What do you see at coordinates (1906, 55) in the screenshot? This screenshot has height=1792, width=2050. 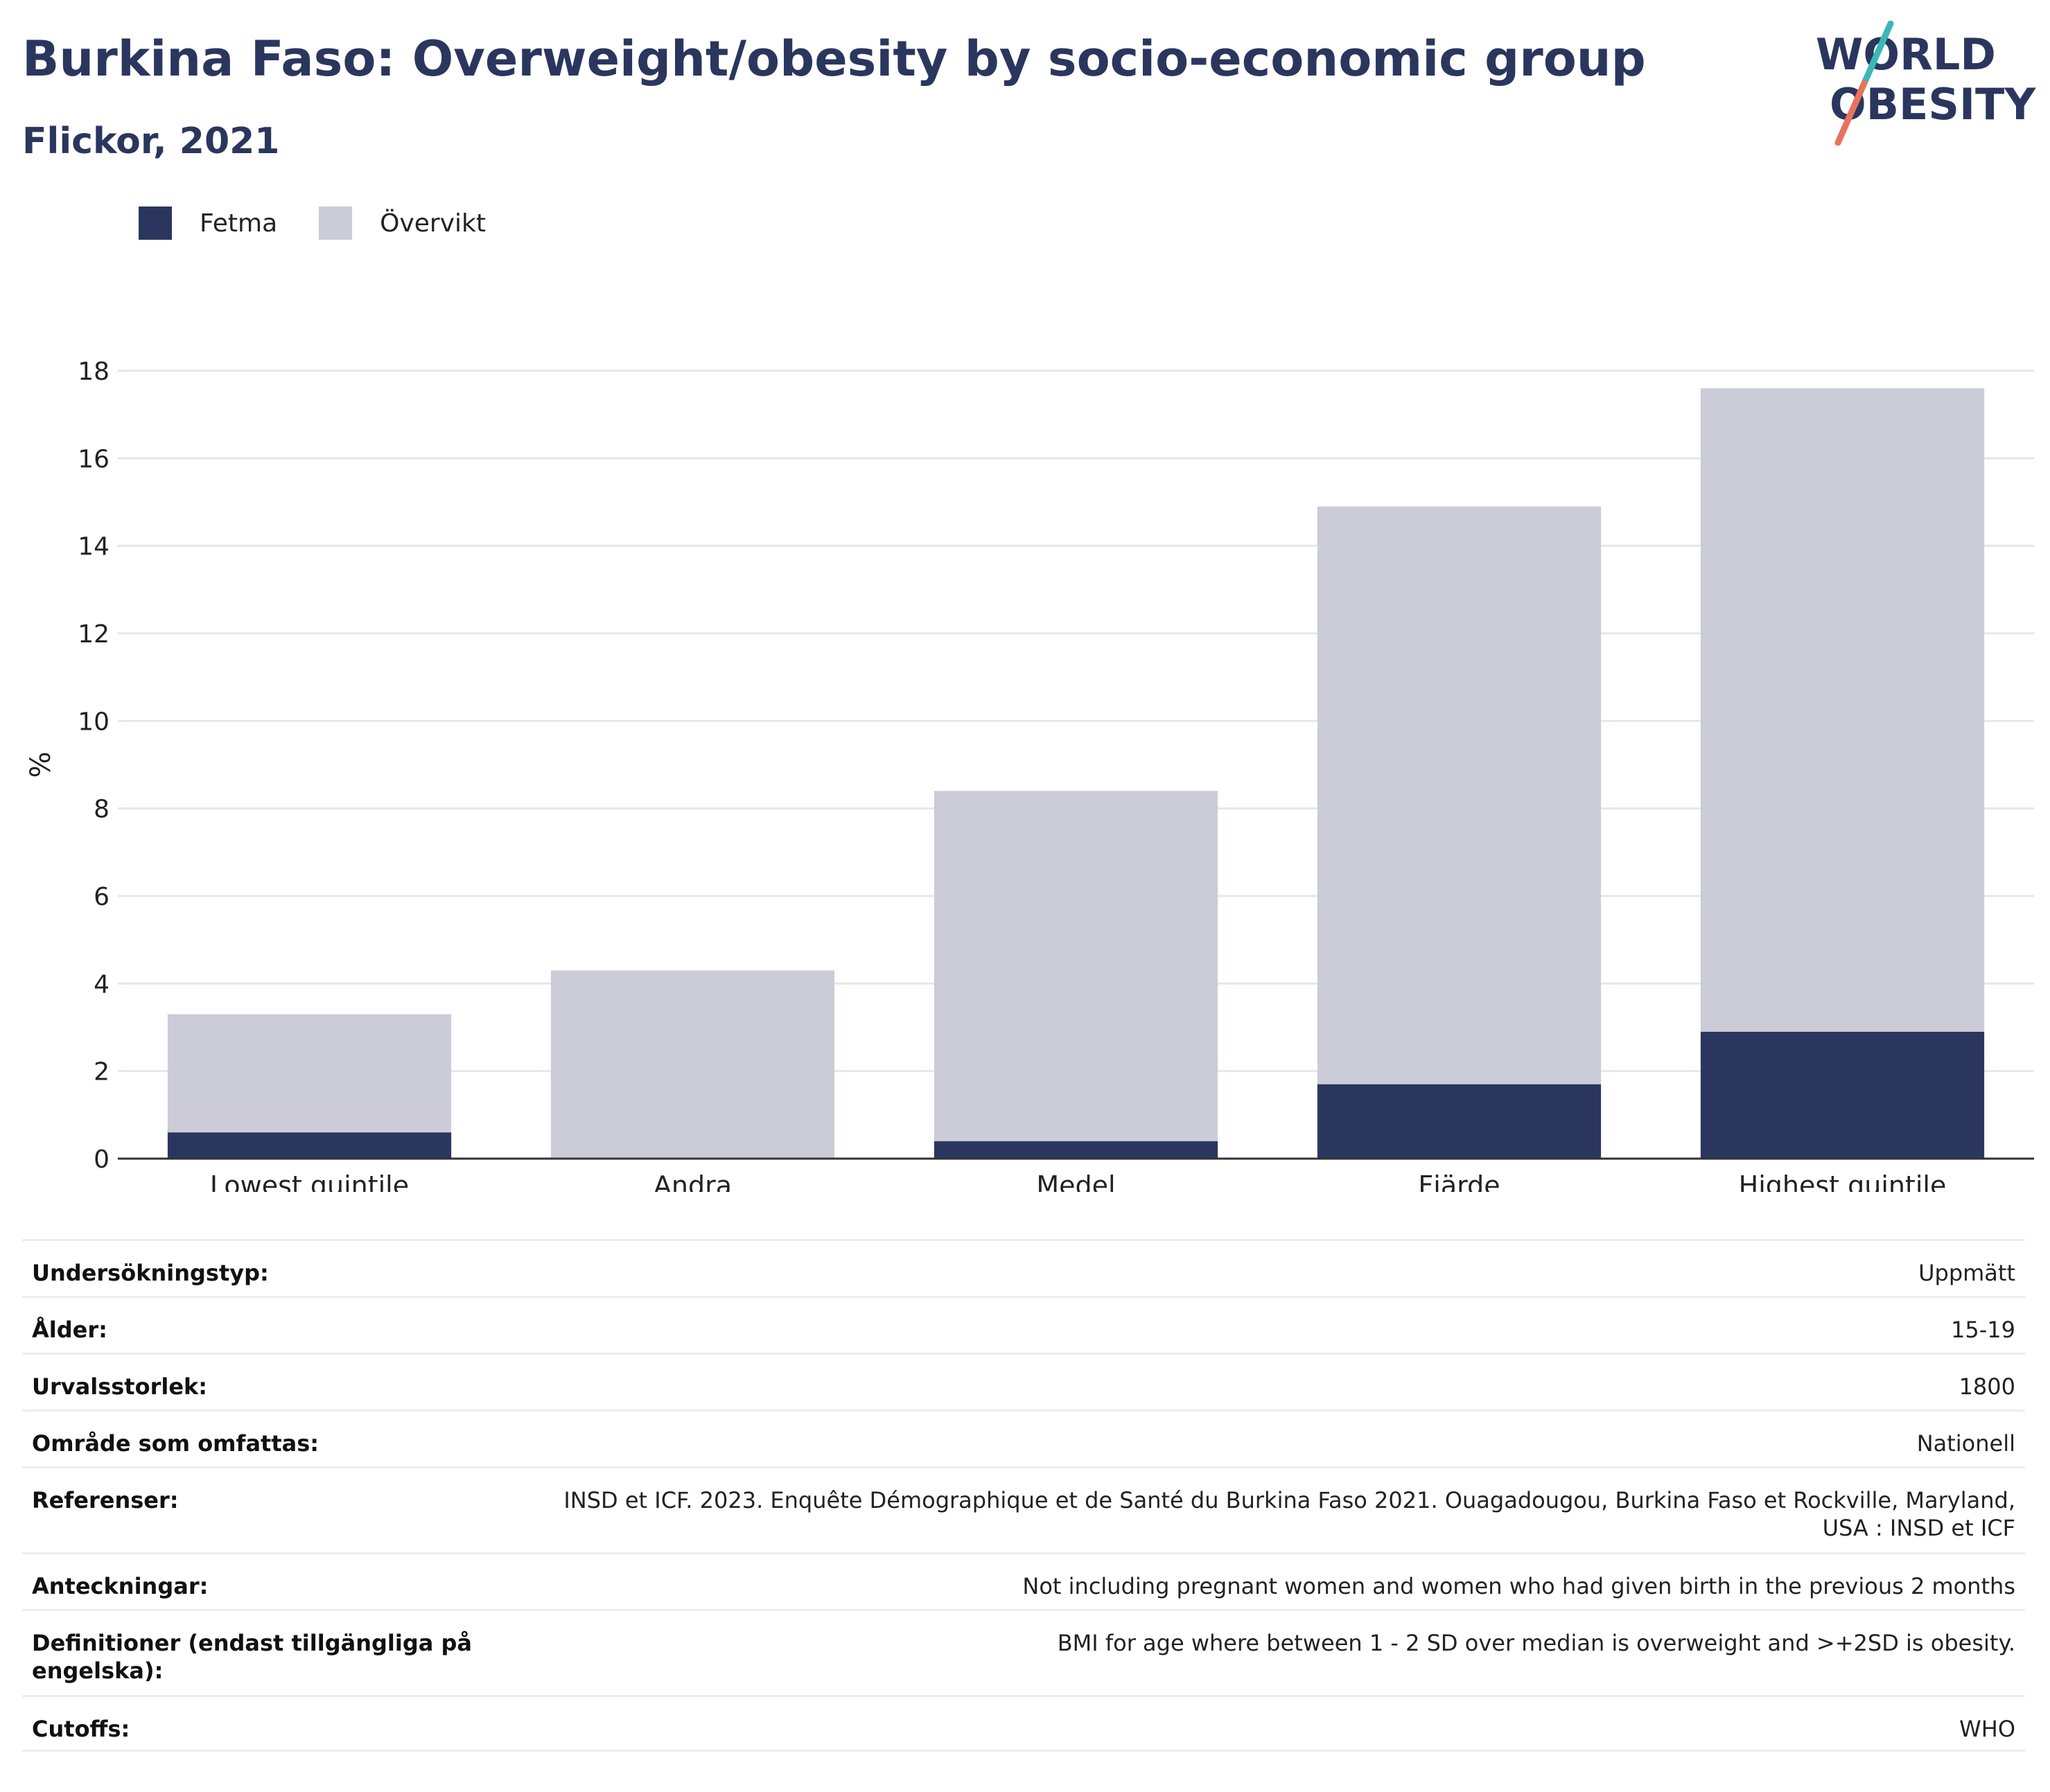 I see `logo-text-world: WORLD` at bounding box center [1906, 55].